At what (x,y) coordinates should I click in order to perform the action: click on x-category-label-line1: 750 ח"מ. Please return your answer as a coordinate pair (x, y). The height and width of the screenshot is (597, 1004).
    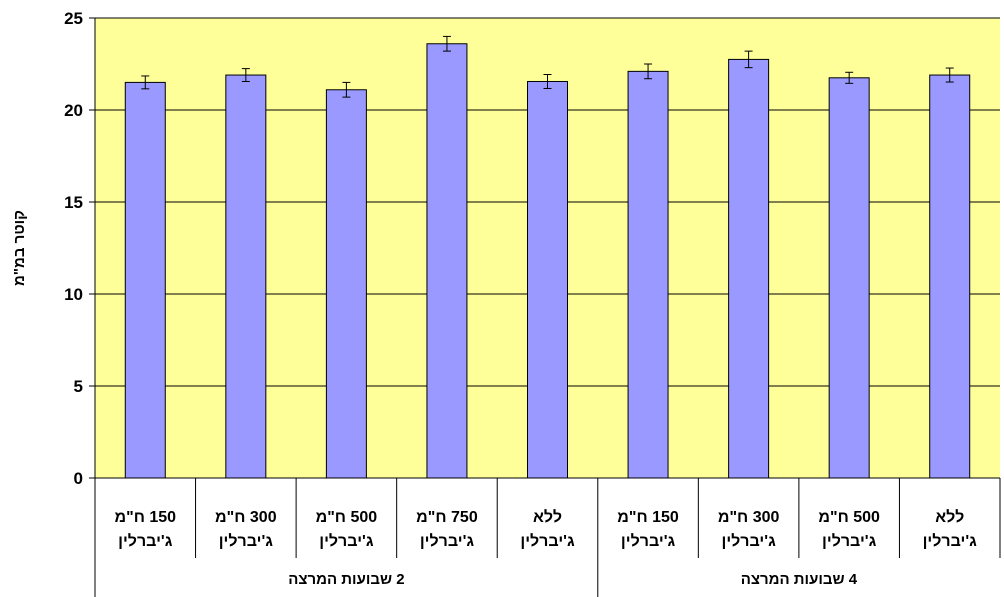
    Looking at the image, I should click on (447, 517).